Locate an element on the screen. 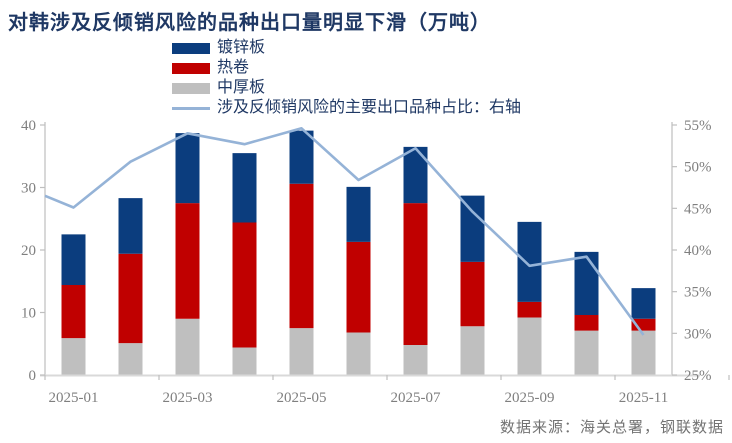 Image resolution: width=732 pixels, height=443 pixels. left-axis-label: 30 is located at coordinates (28, 189).